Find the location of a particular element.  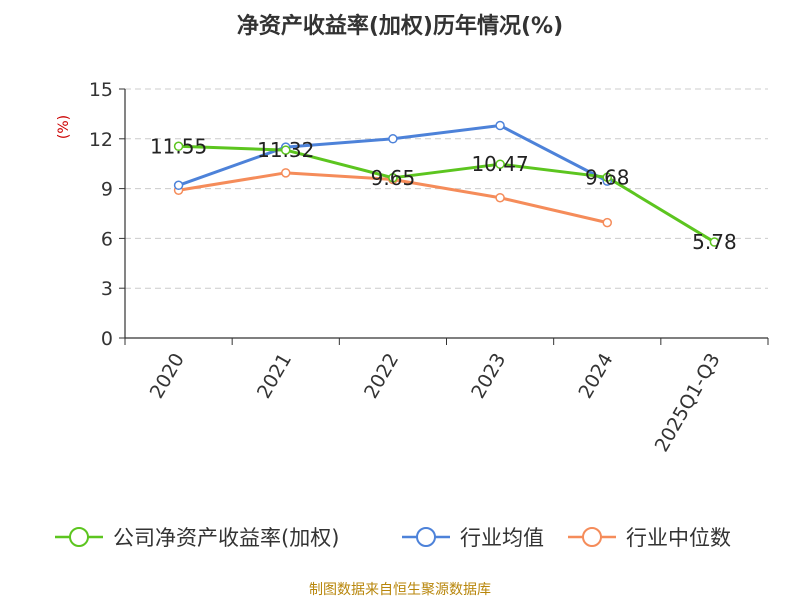

data-label: 9.65 is located at coordinates (393, 178).